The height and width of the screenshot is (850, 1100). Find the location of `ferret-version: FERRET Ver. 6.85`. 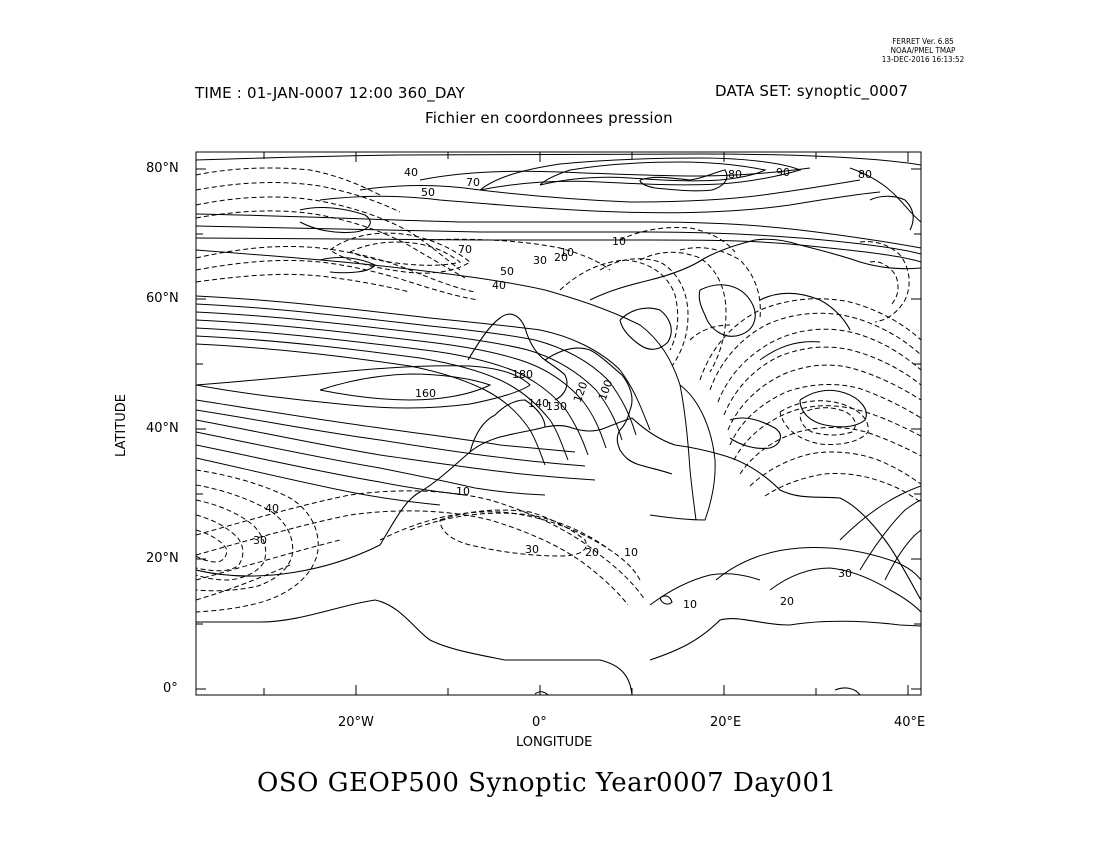

ferret-version: FERRET Ver. 6.85 is located at coordinates (923, 41).